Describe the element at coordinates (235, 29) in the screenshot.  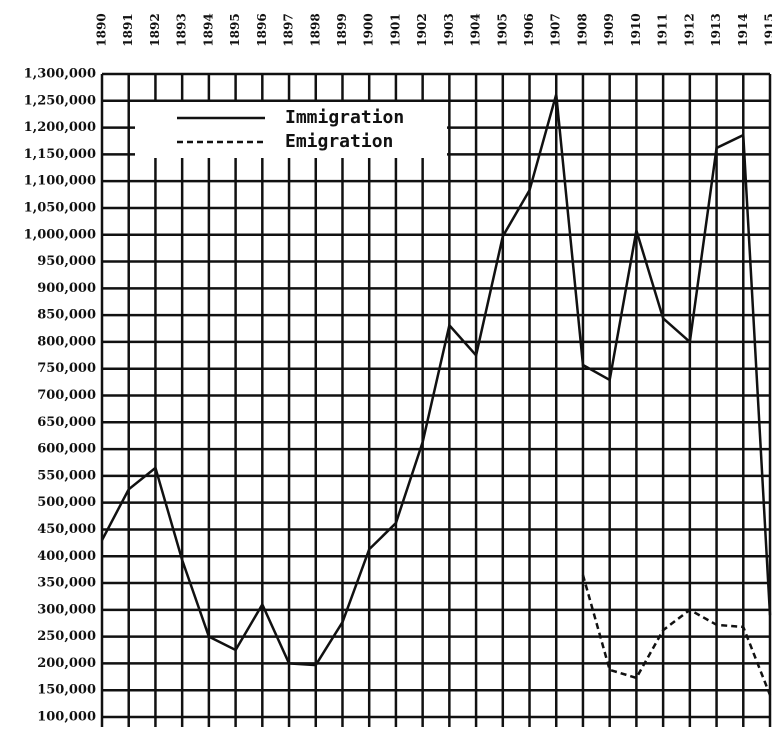
I see `x-tick-label: 1895` at that location.